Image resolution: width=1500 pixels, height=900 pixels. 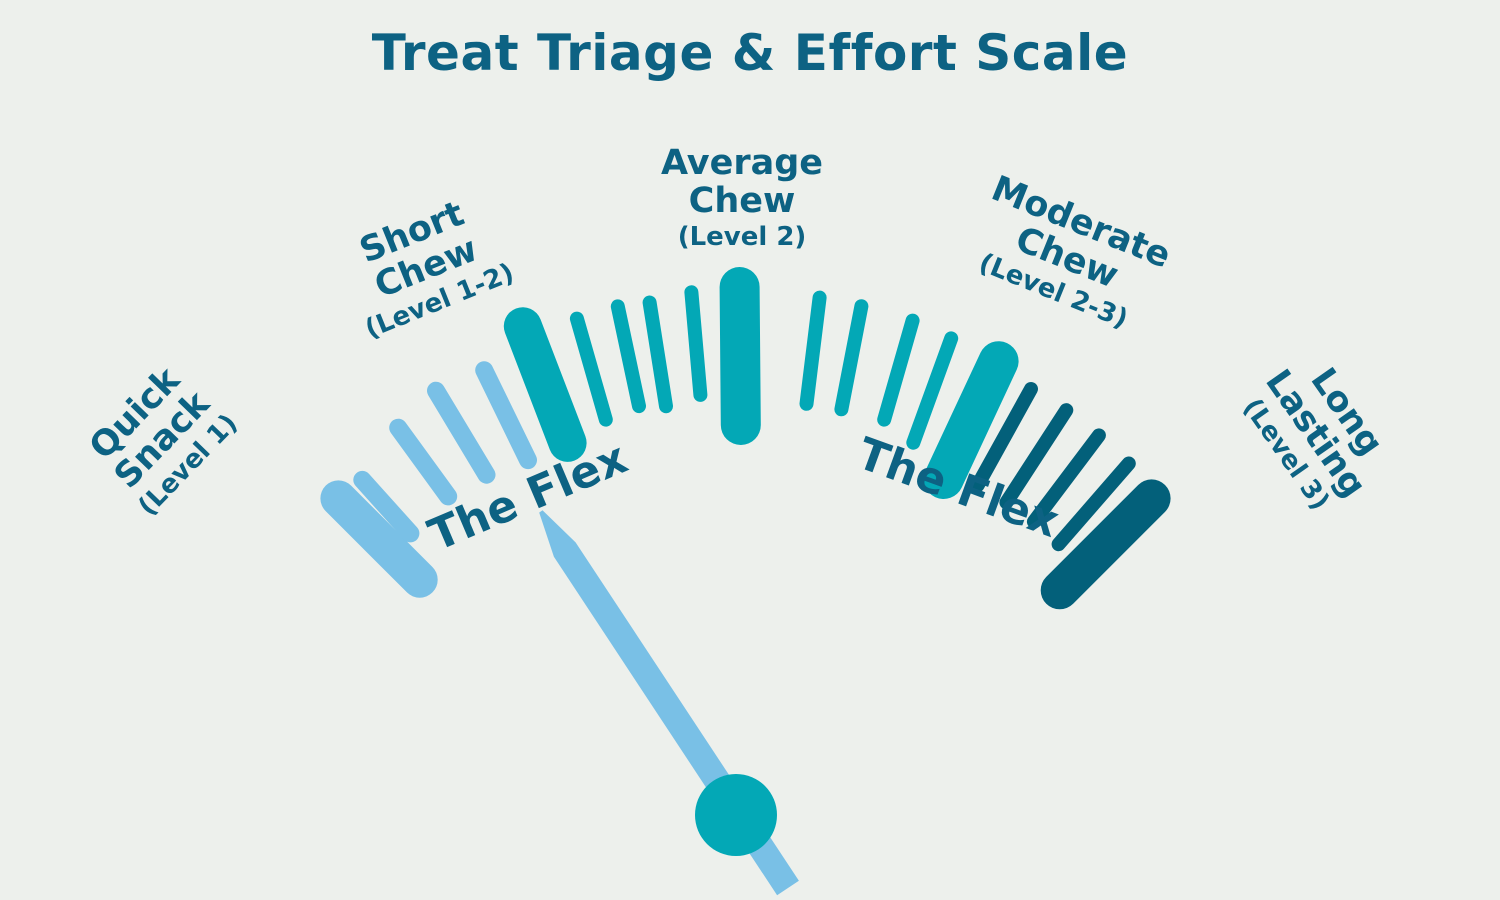 What do you see at coordinates (742, 163) in the screenshot?
I see `label-average-chew-line1: Average` at bounding box center [742, 163].